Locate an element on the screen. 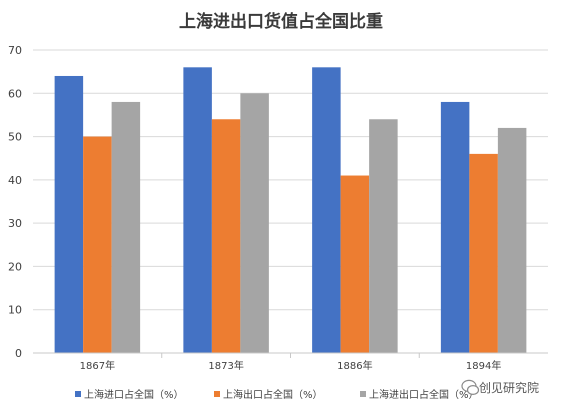 This screenshot has width=562, height=413. legend-label: 上海进出口占全国（%） is located at coordinates (424, 394).